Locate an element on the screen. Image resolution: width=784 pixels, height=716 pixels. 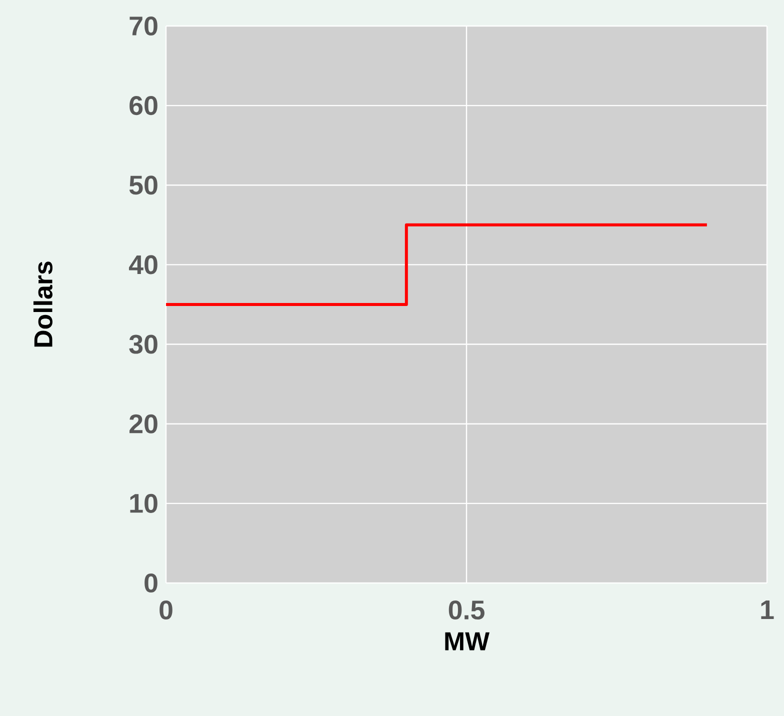
x-tick-label: 0.5 is located at coordinates (466, 610).